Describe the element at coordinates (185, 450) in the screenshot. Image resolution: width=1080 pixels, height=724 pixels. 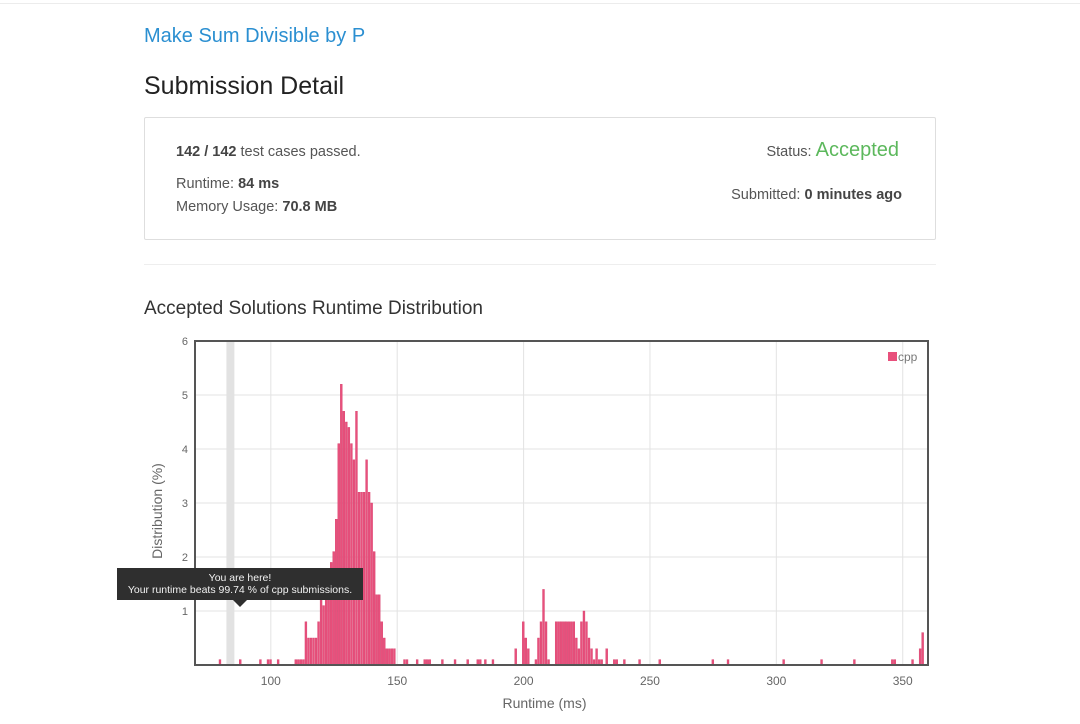
I see `y-tick-label: 4` at that location.